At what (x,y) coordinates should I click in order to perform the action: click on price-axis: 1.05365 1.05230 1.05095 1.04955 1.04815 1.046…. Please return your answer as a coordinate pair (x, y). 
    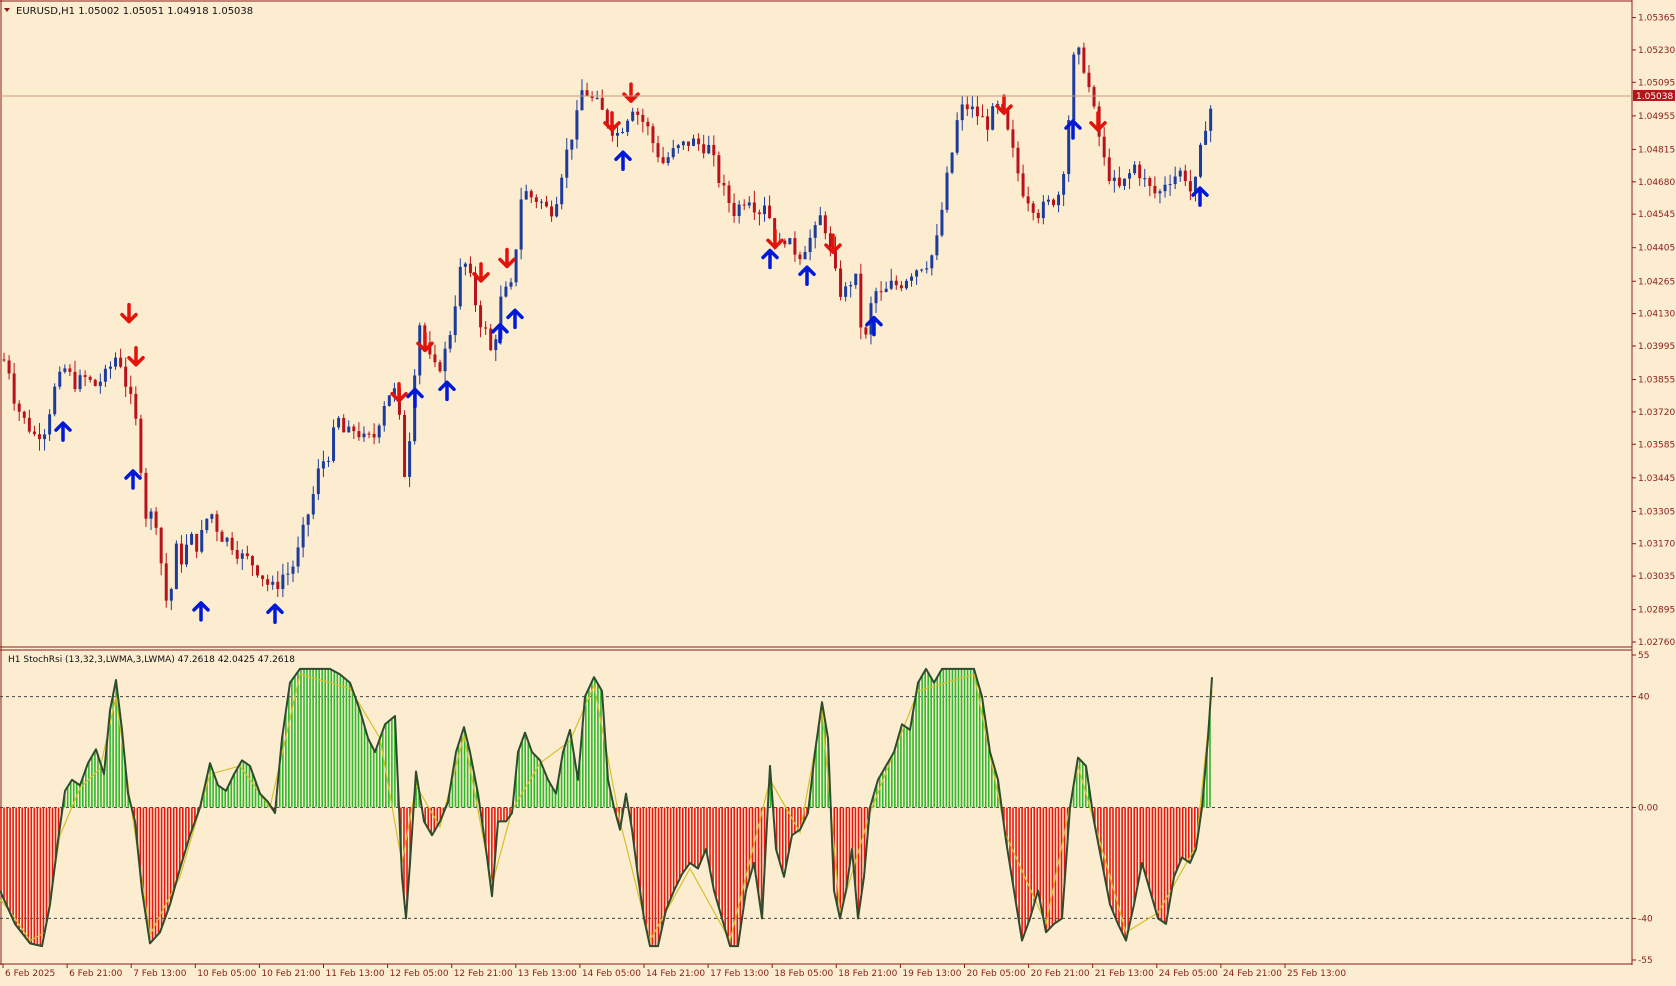
    Looking at the image, I should click on (1653, 331).